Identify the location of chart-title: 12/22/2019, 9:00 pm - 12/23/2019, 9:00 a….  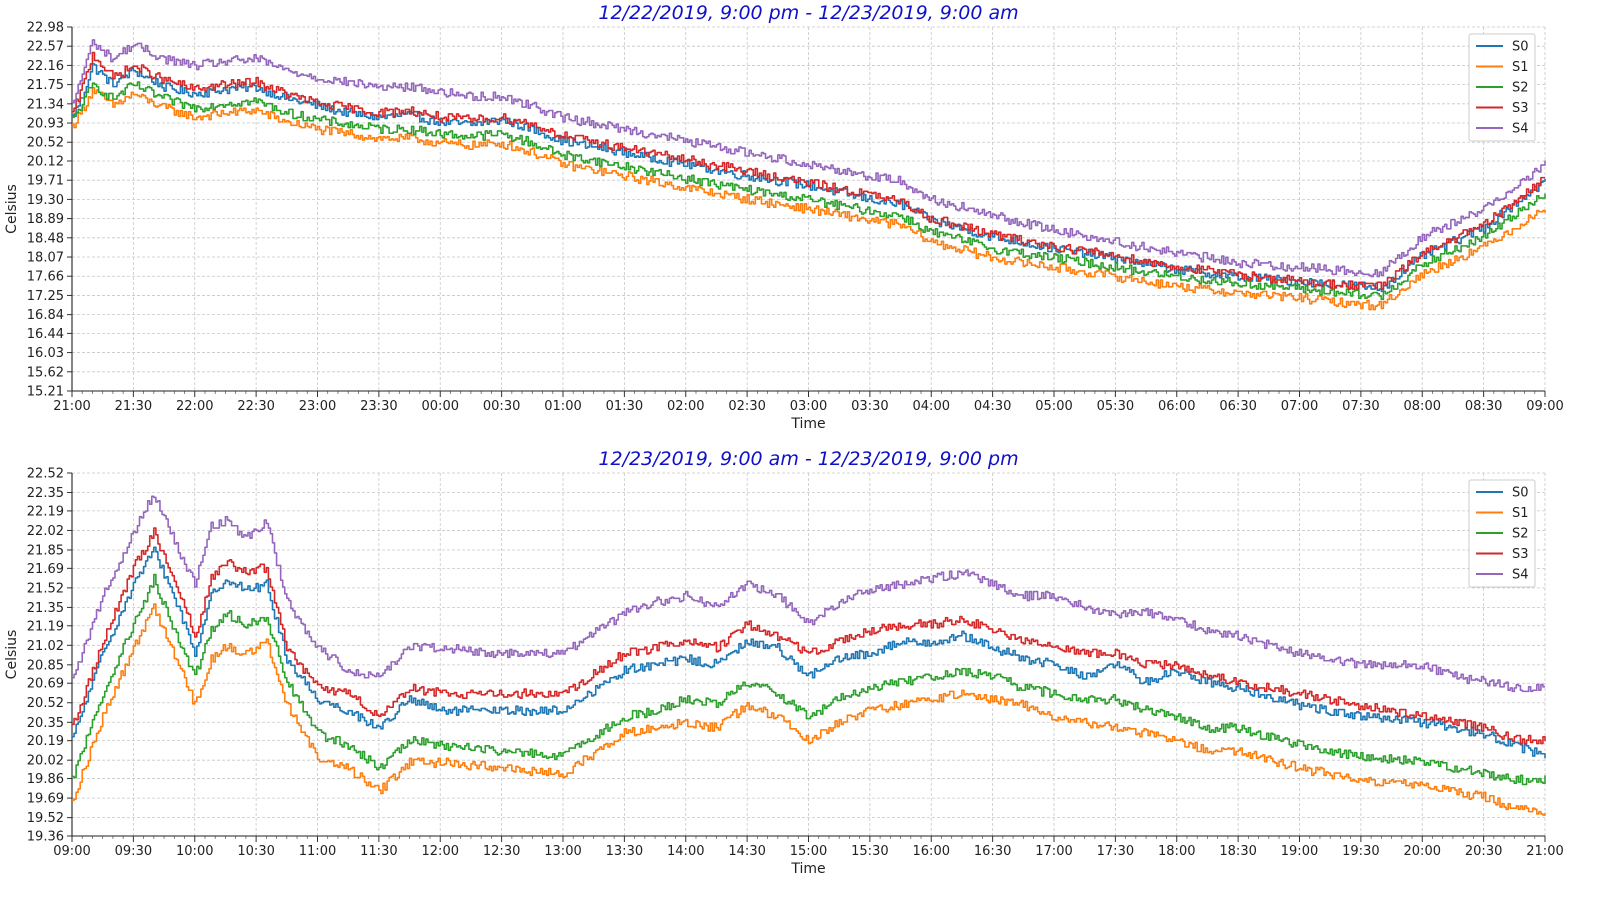
(808, 13).